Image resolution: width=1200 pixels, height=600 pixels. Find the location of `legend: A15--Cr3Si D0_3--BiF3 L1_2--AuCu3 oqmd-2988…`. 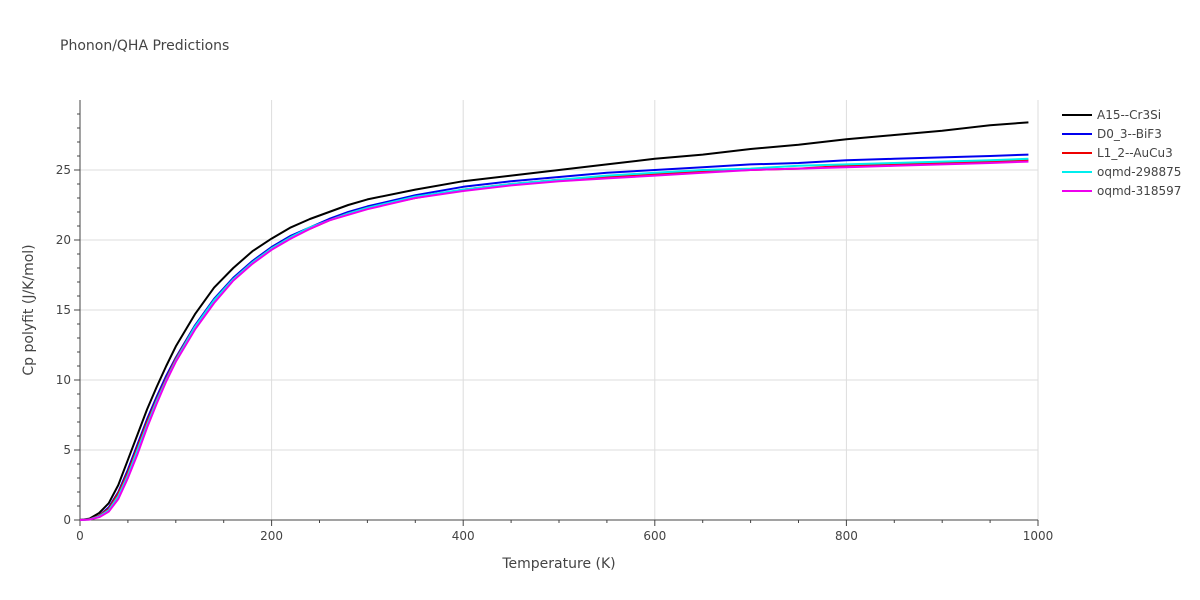

legend: A15--Cr3Si D0_3--BiF3 L1_2--AuCu3 oqmd-2988… is located at coordinates (1121, 153).